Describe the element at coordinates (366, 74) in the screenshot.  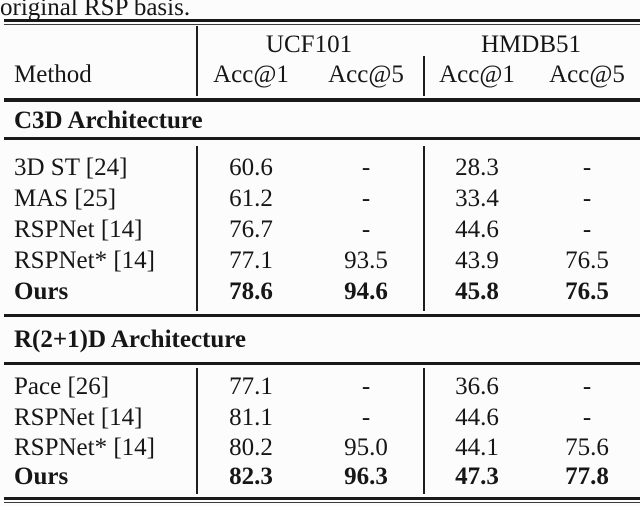
I see `column-header-ucf101-acc5: Acc@5` at that location.